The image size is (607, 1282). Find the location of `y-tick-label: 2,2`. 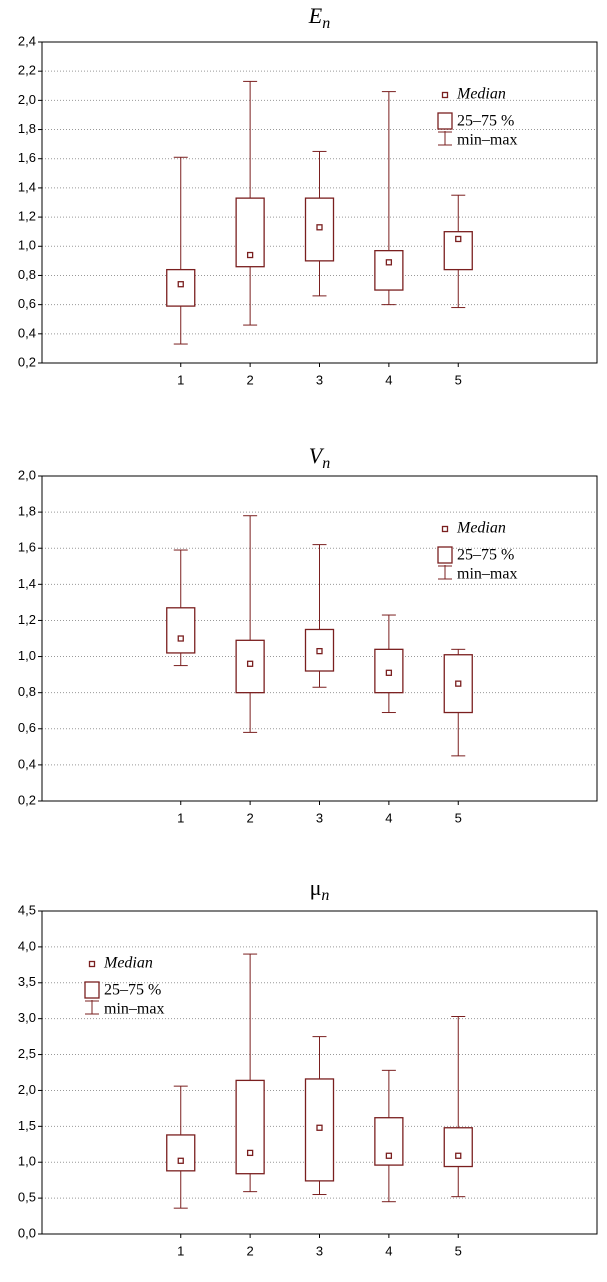

y-tick-label: 2,2 is located at coordinates (27, 70).